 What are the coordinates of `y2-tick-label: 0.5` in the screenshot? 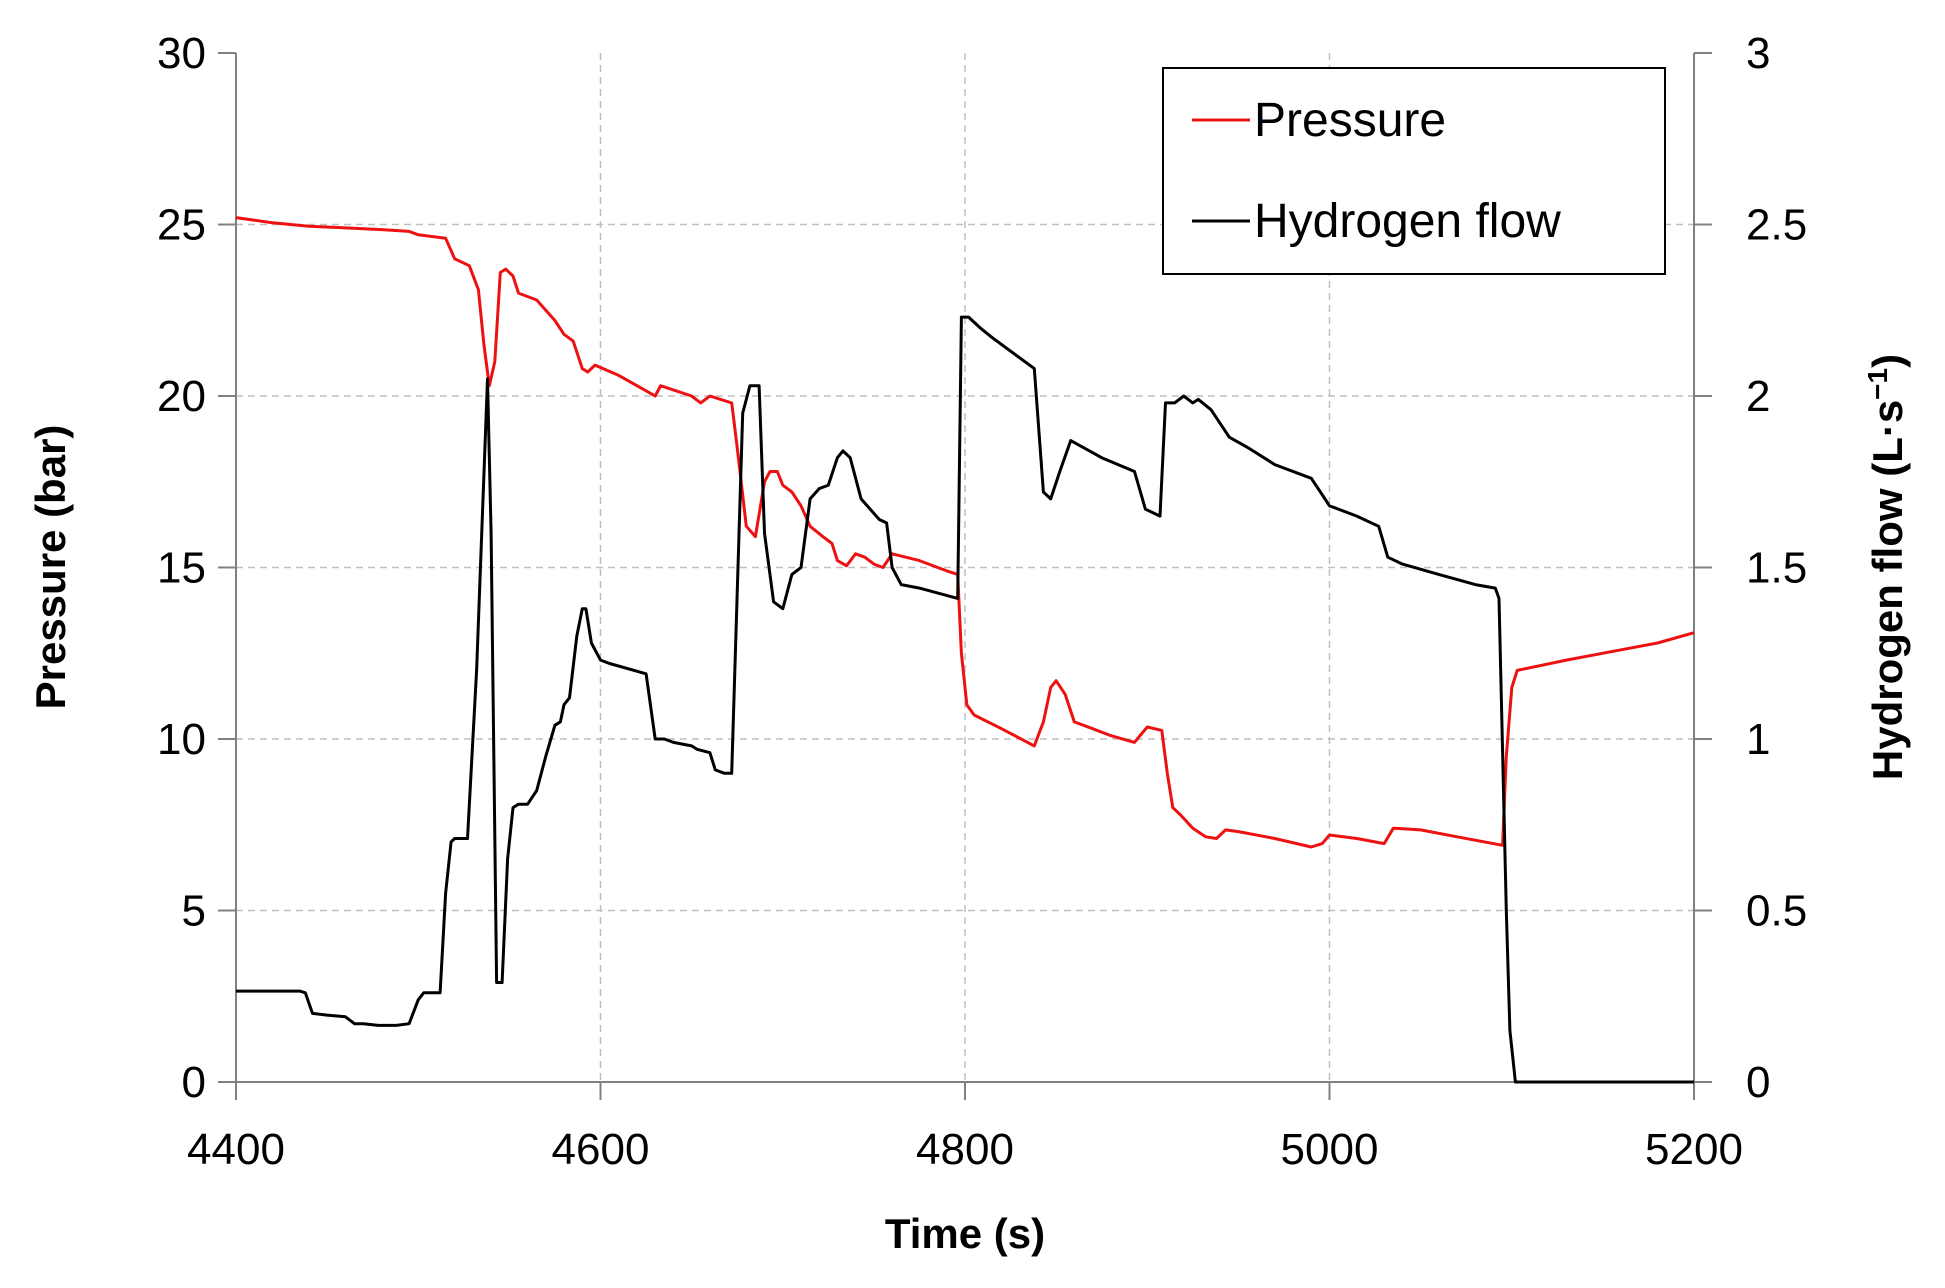 It's located at (1776, 911).